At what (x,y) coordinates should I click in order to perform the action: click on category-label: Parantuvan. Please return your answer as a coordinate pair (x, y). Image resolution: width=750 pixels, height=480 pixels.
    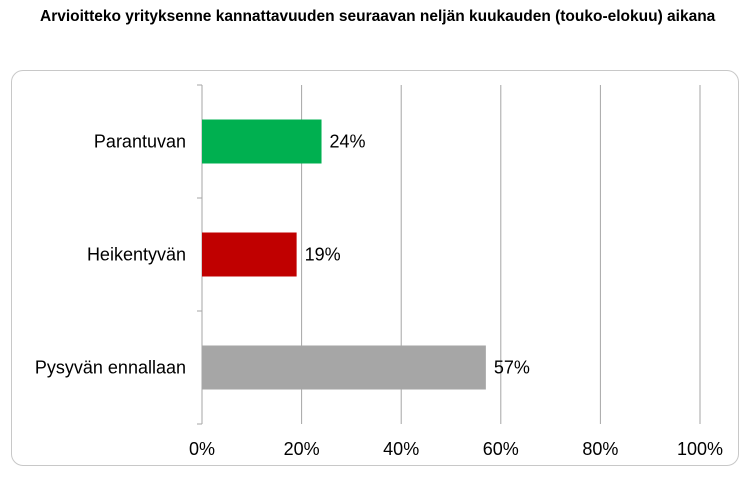
    Looking at the image, I should click on (140, 142).